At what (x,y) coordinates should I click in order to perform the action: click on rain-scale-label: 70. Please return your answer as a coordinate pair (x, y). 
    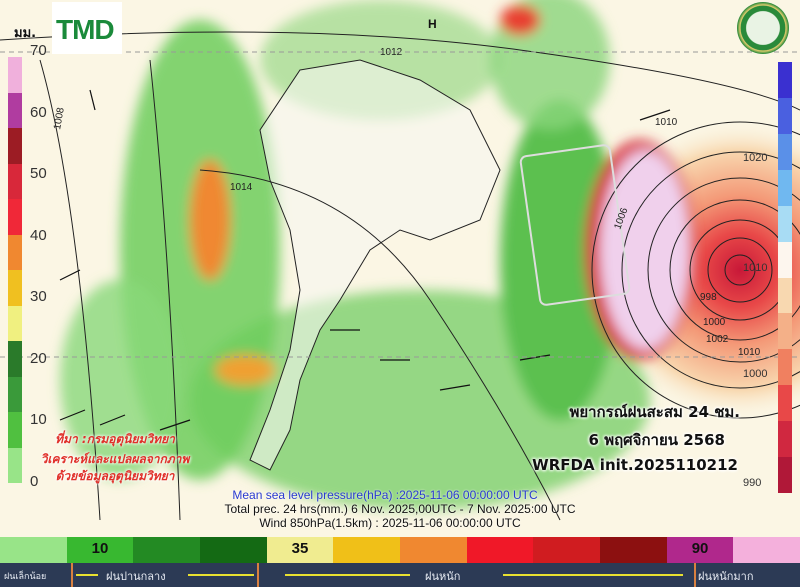
    Looking at the image, I should click on (38, 50).